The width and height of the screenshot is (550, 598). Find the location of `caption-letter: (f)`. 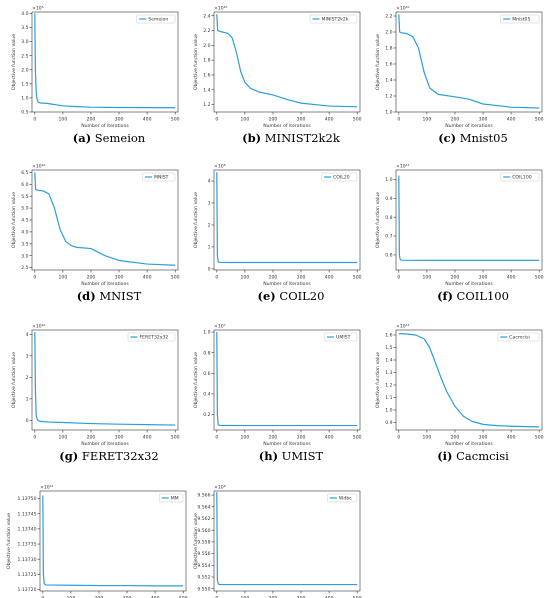

caption-letter: (f) is located at coordinates (445, 296).